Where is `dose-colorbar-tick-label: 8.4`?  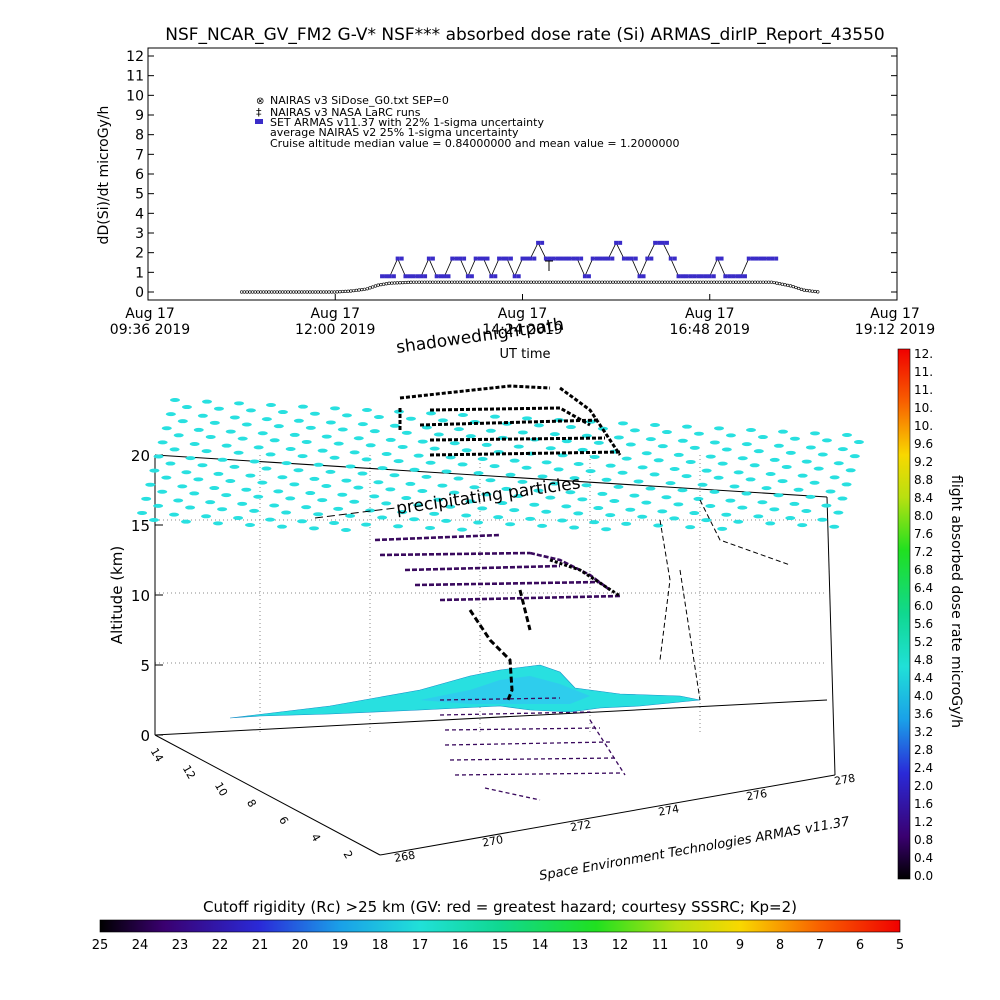
dose-colorbar-tick-label: 8.4 is located at coordinates (923, 498).